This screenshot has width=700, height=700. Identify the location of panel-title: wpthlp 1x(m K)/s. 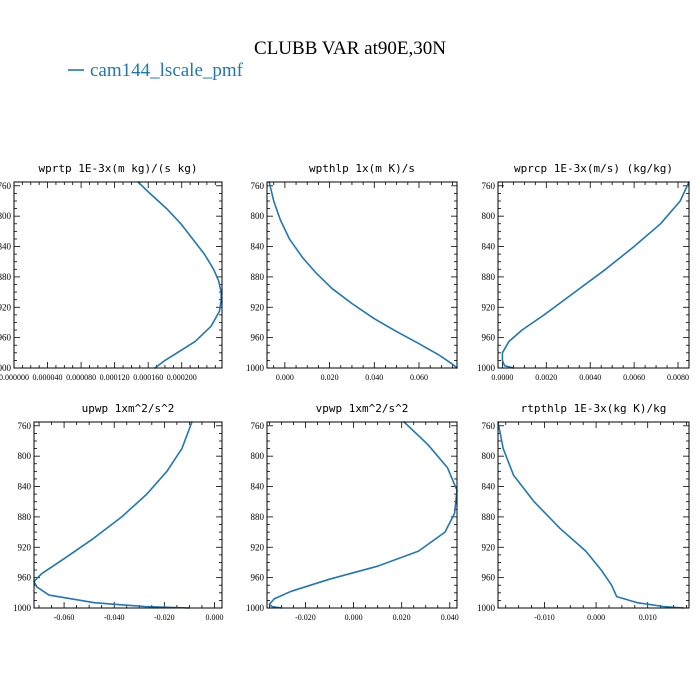
(362, 168).